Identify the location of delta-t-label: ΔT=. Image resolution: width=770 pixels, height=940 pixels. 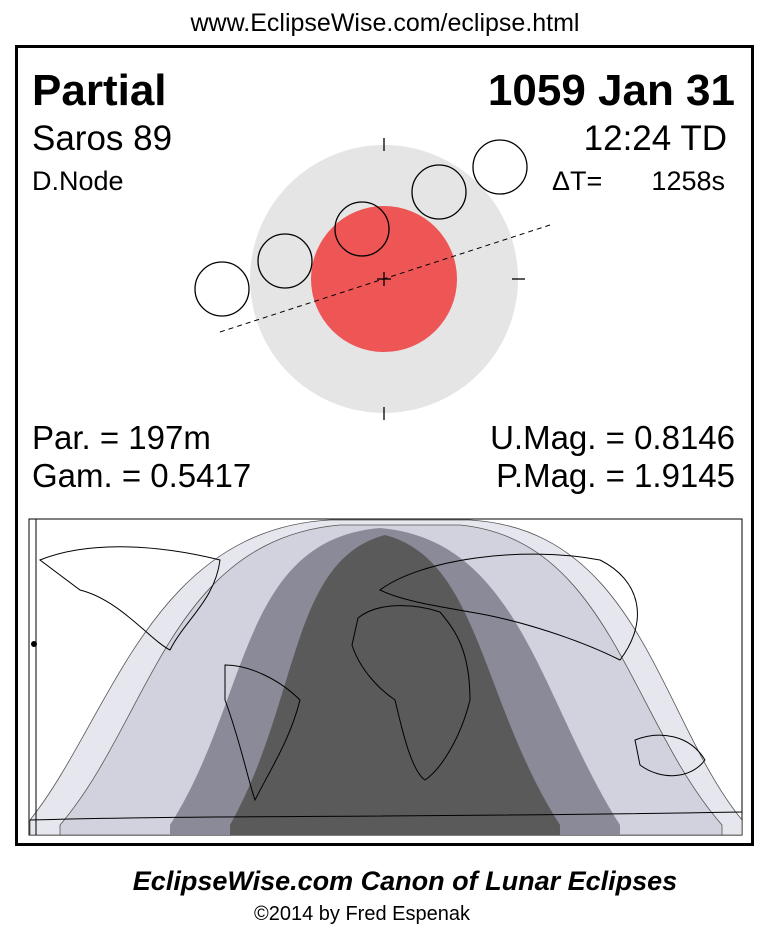
(577, 181).